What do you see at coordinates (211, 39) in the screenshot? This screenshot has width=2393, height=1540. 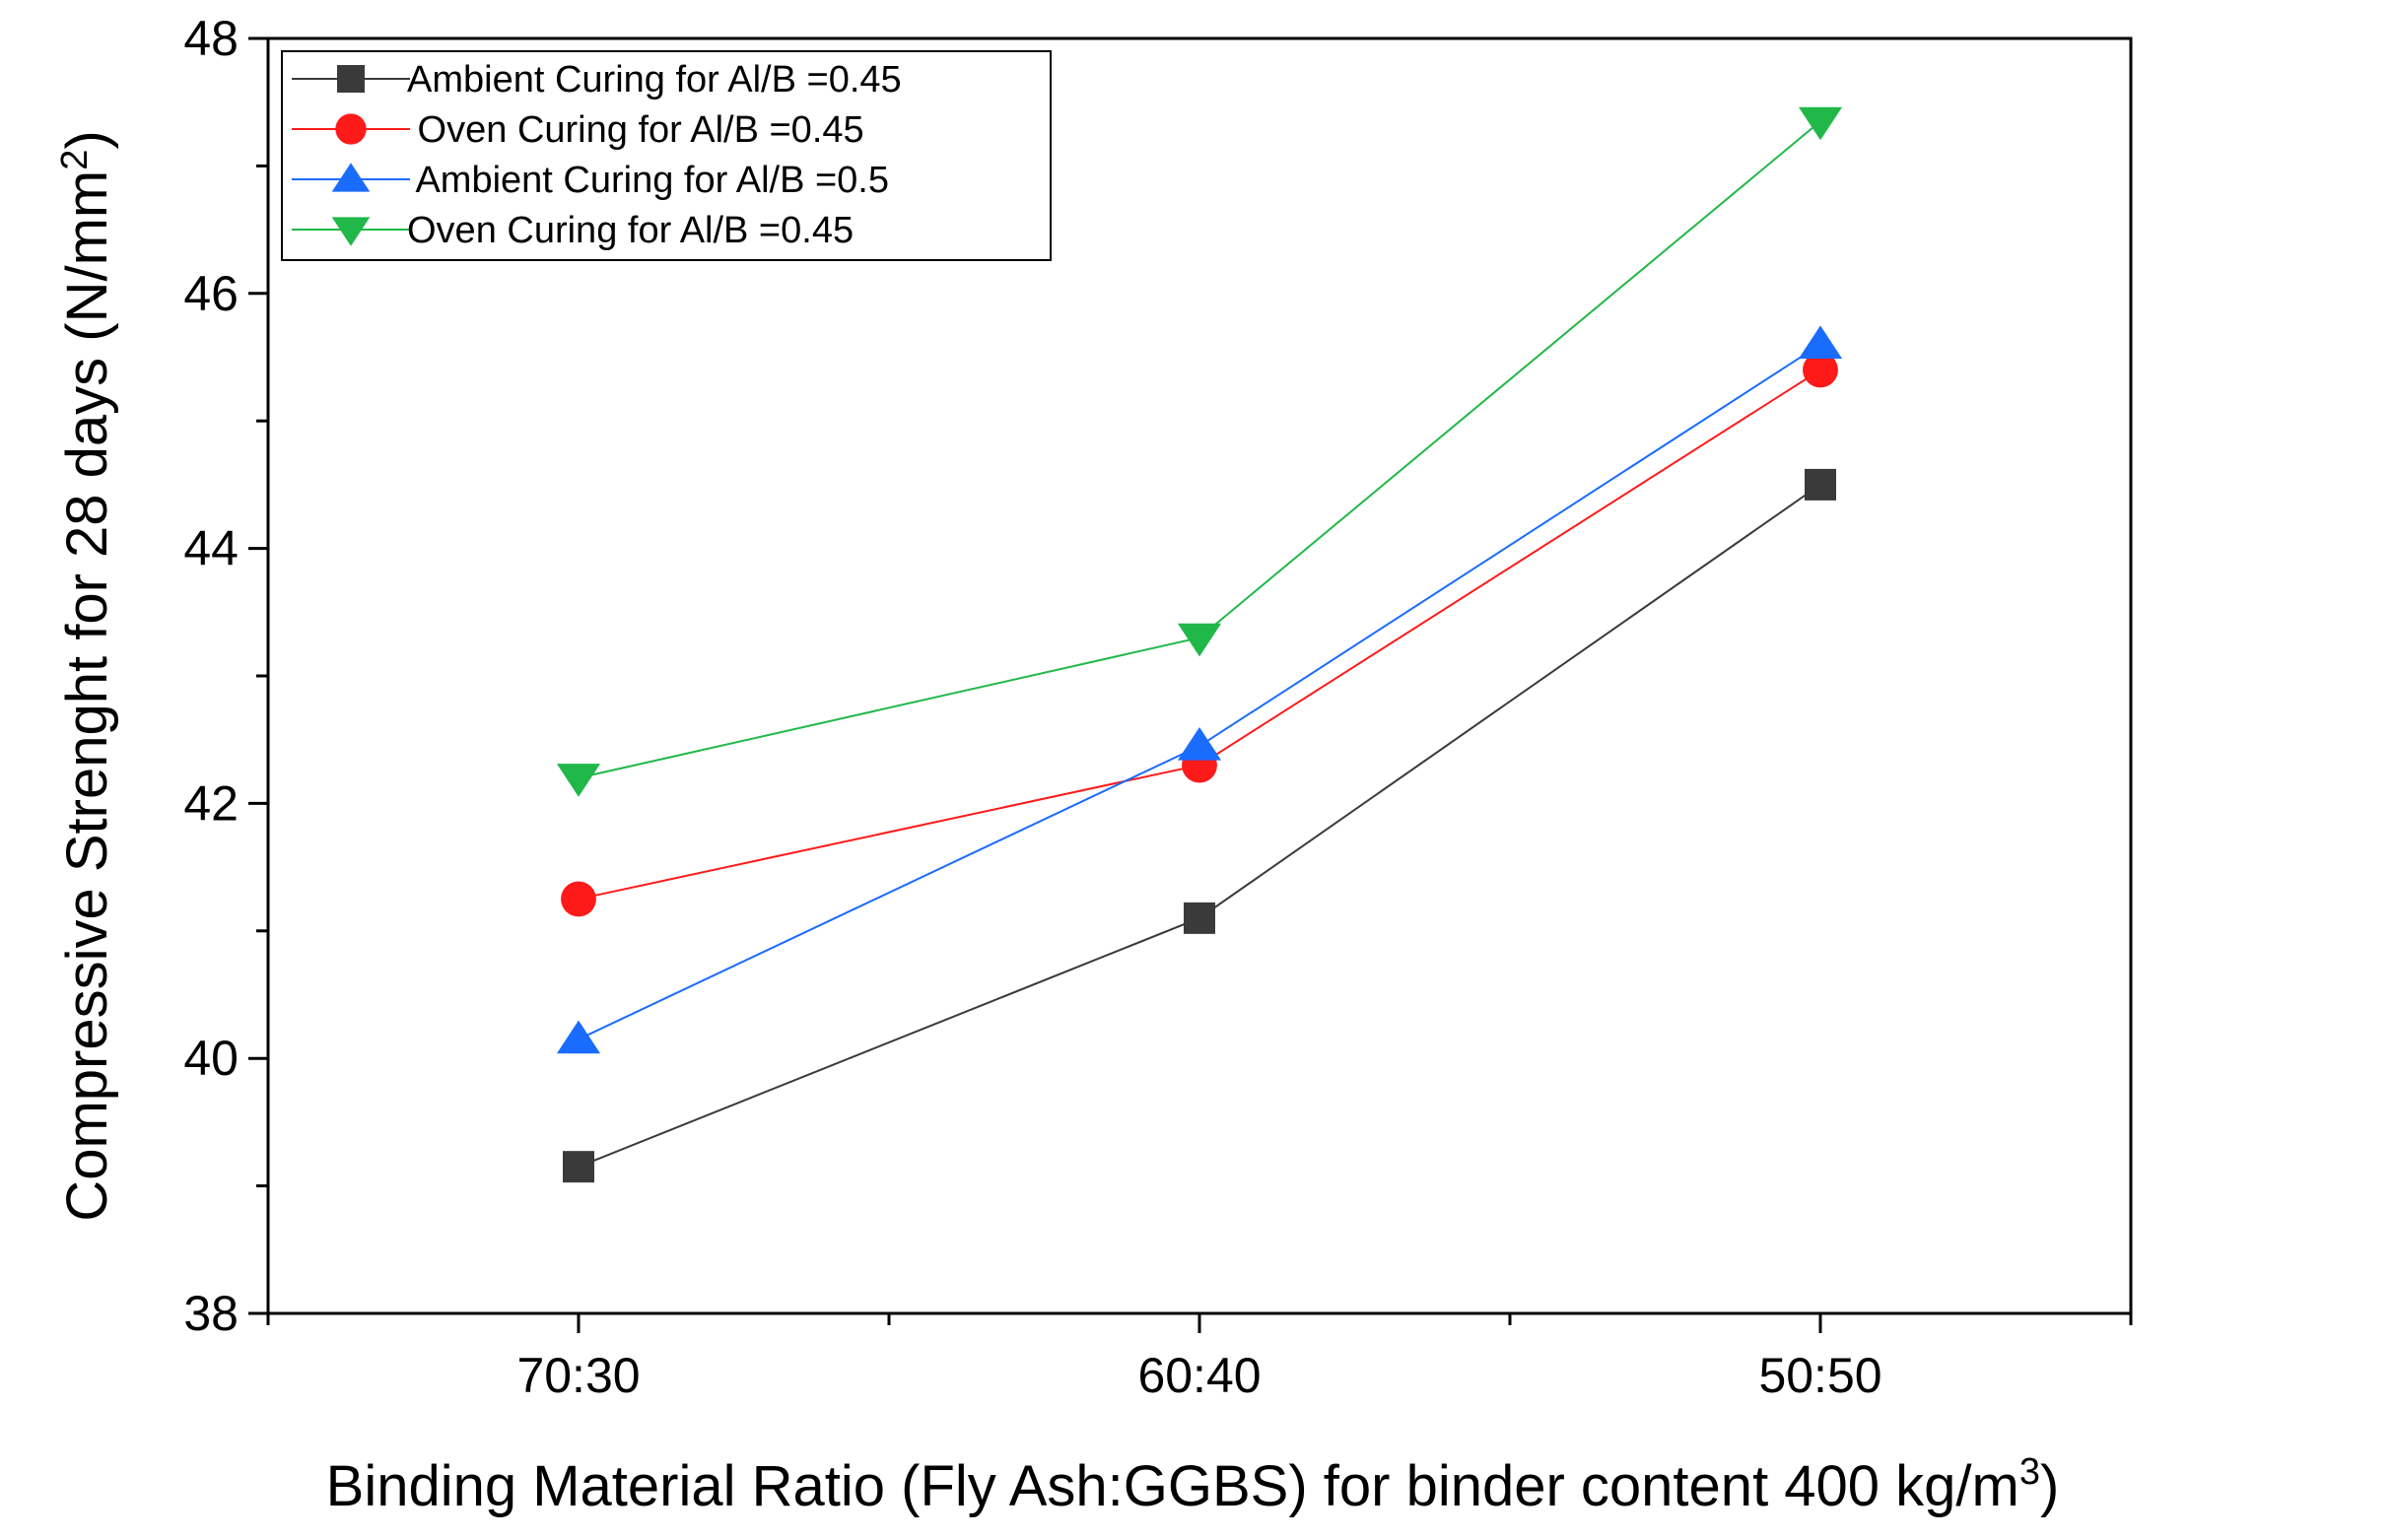 I see `y-tick-label: 48` at bounding box center [211, 39].